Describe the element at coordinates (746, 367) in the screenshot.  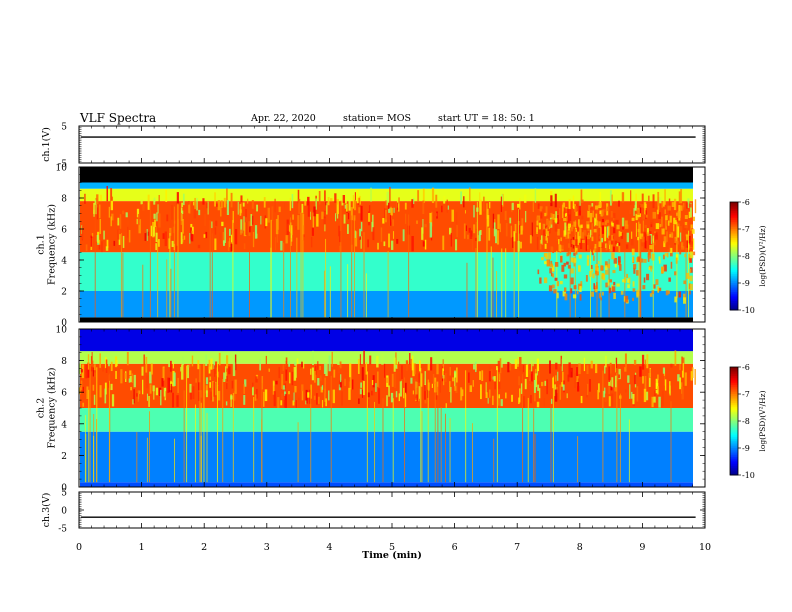
I see `colorbar-tick-label: -6` at that location.